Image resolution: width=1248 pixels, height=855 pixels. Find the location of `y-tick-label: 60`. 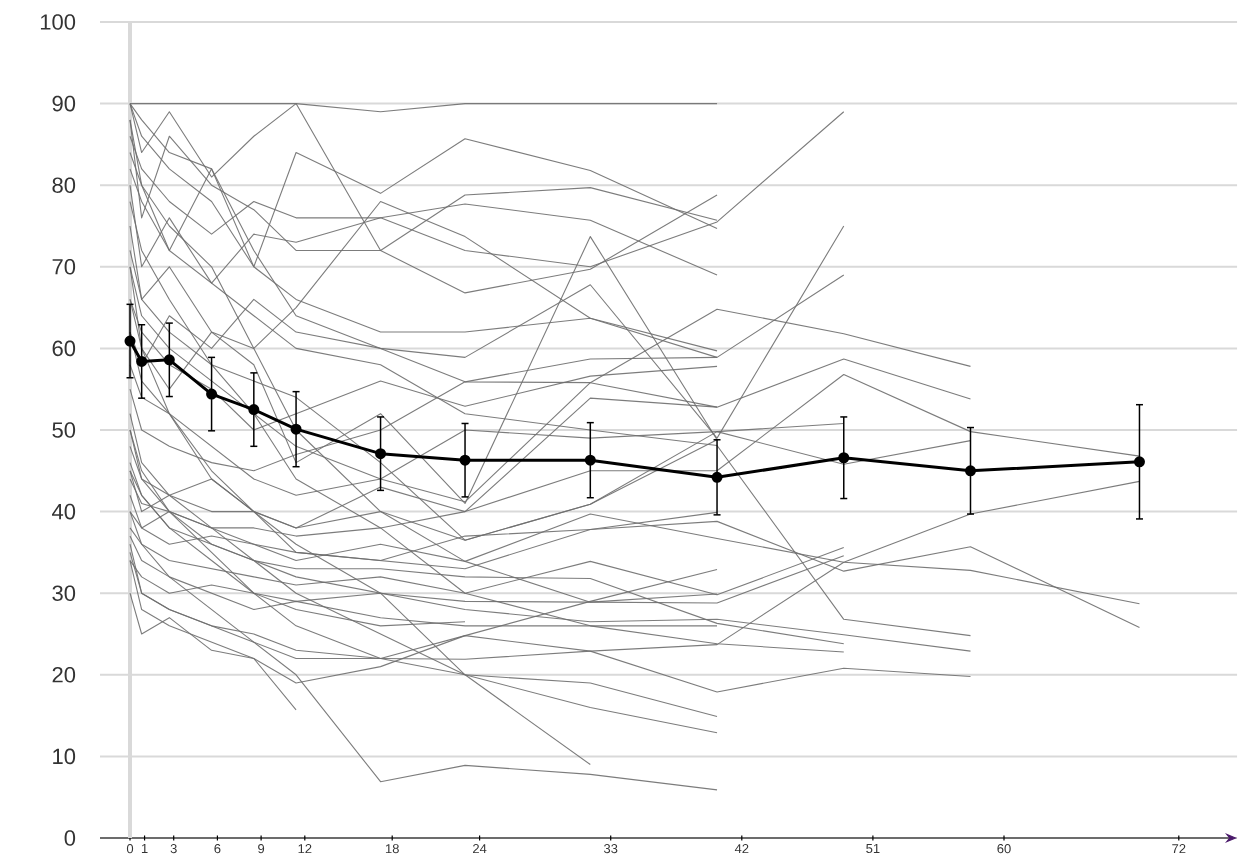

y-tick-label: 60 is located at coordinates (64, 348).